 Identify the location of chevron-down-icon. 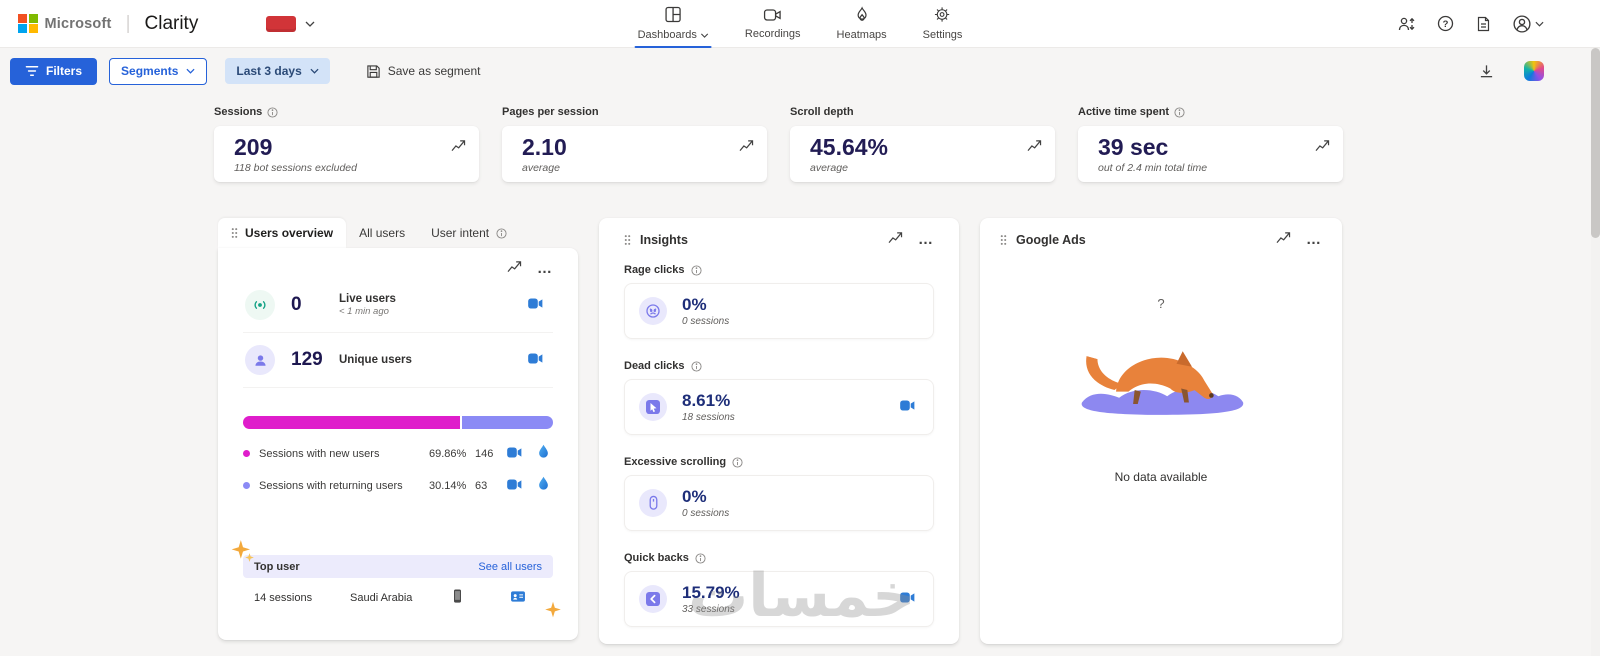
(314, 71).